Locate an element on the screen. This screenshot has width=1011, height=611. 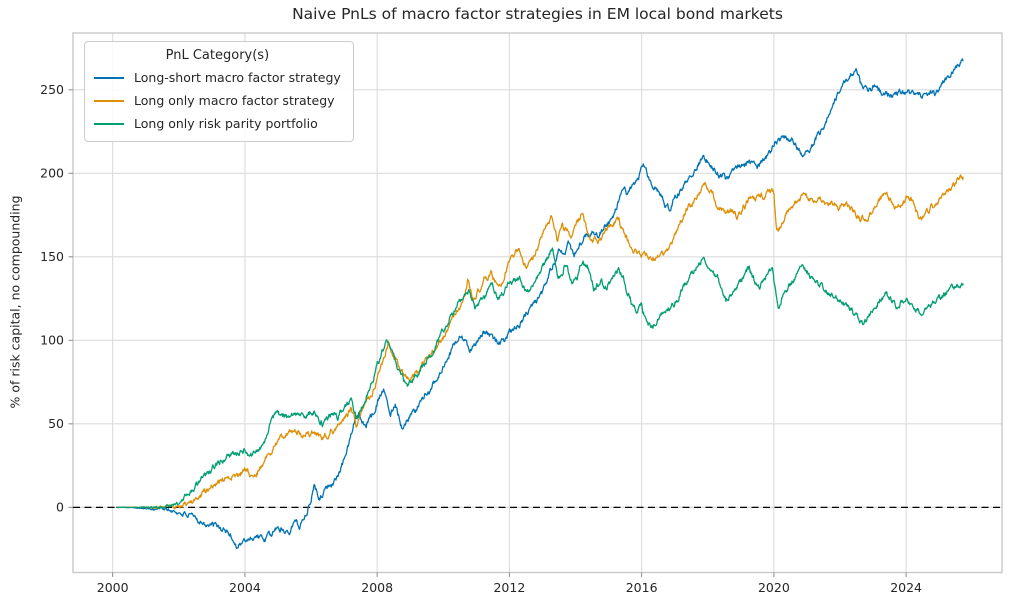
legend-line-swatch-blue is located at coordinates (109, 77).